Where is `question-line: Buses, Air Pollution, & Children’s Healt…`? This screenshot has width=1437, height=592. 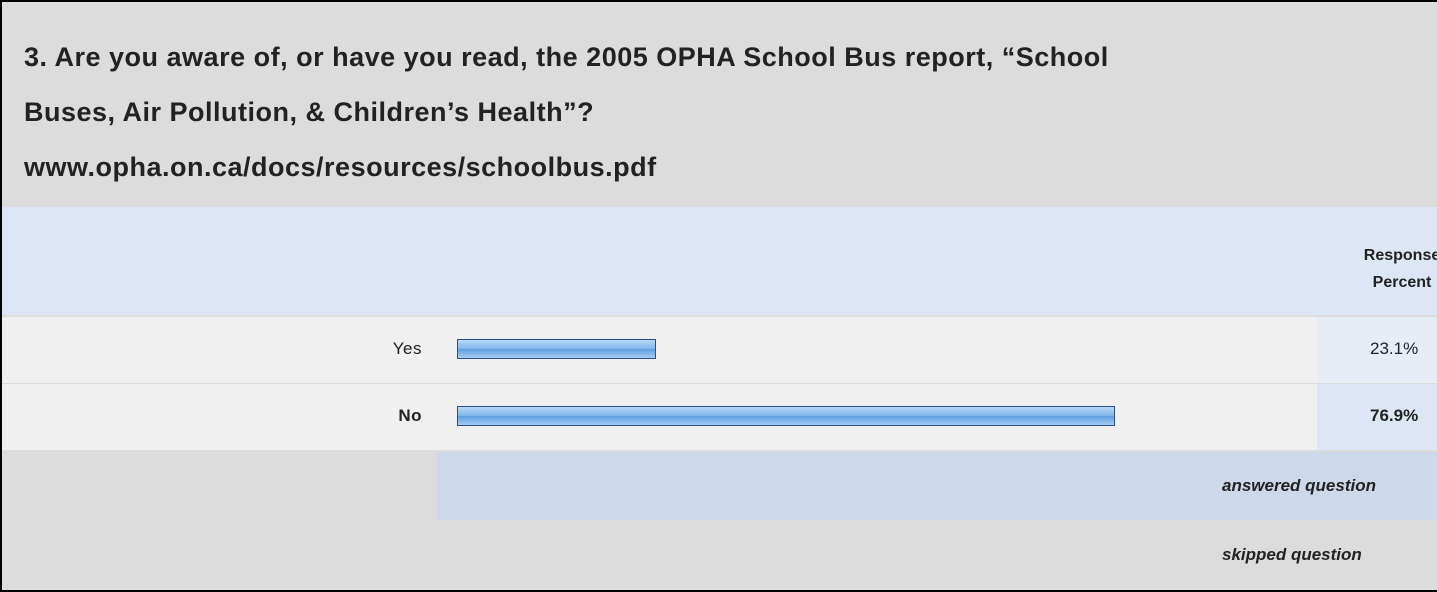
question-line: Buses, Air Pollution, & Children’s Healt… is located at coordinates (309, 112).